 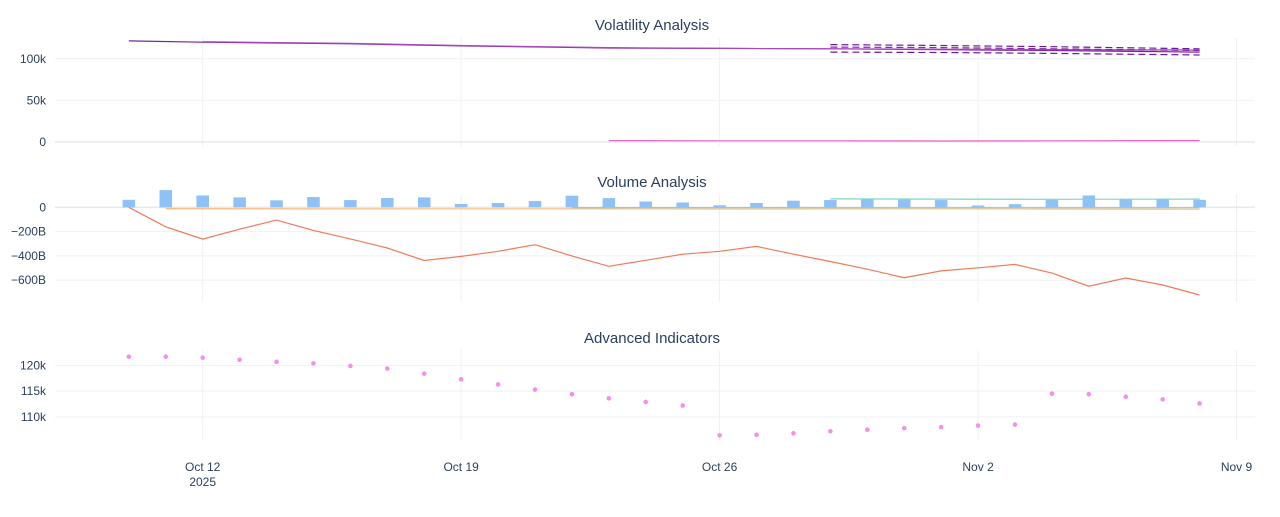 I want to click on y-tick-label-1-3: 100k, so click(x=33, y=59).